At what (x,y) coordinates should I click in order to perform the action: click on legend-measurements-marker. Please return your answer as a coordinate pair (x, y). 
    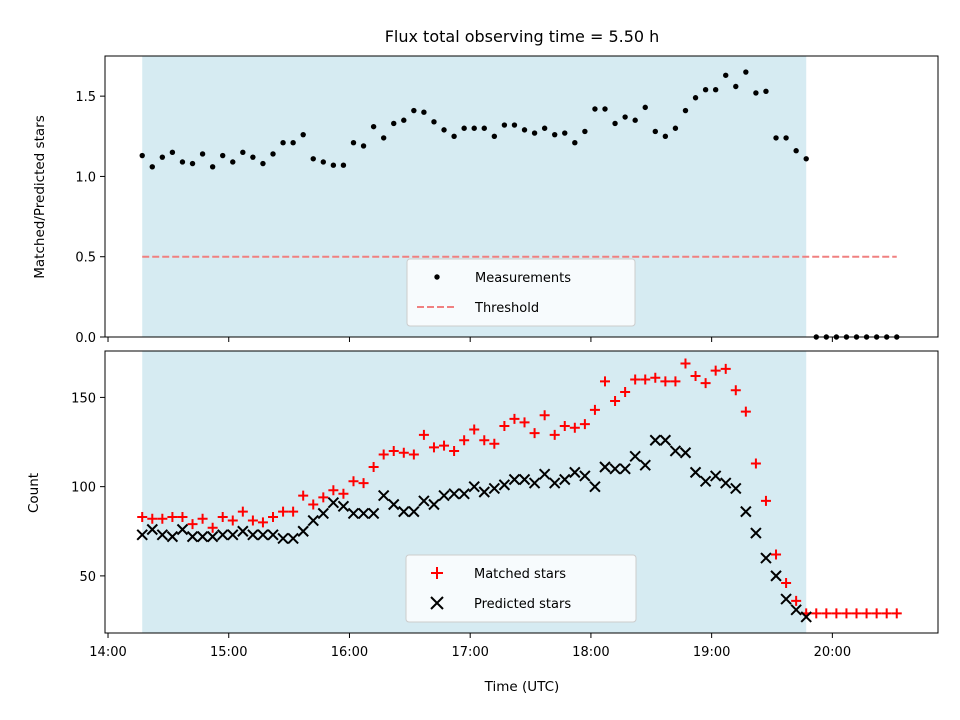
    Looking at the image, I should click on (437, 277).